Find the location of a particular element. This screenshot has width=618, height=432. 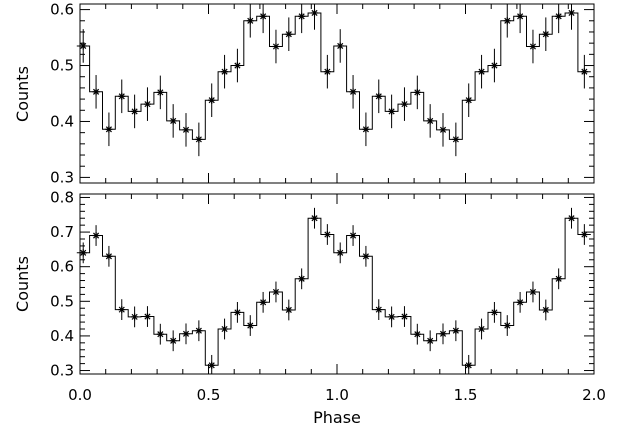

x-tick-label: 0.0 is located at coordinates (80, 395).